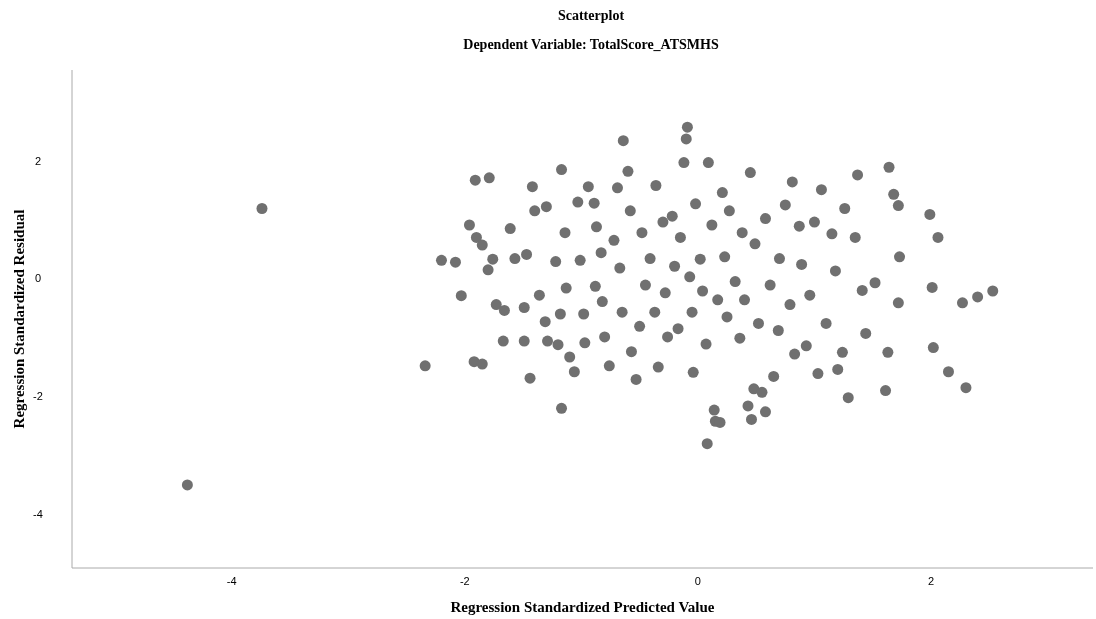 This screenshot has height=619, width=1096. I want to click on x-tick-label: 2, so click(931, 581).